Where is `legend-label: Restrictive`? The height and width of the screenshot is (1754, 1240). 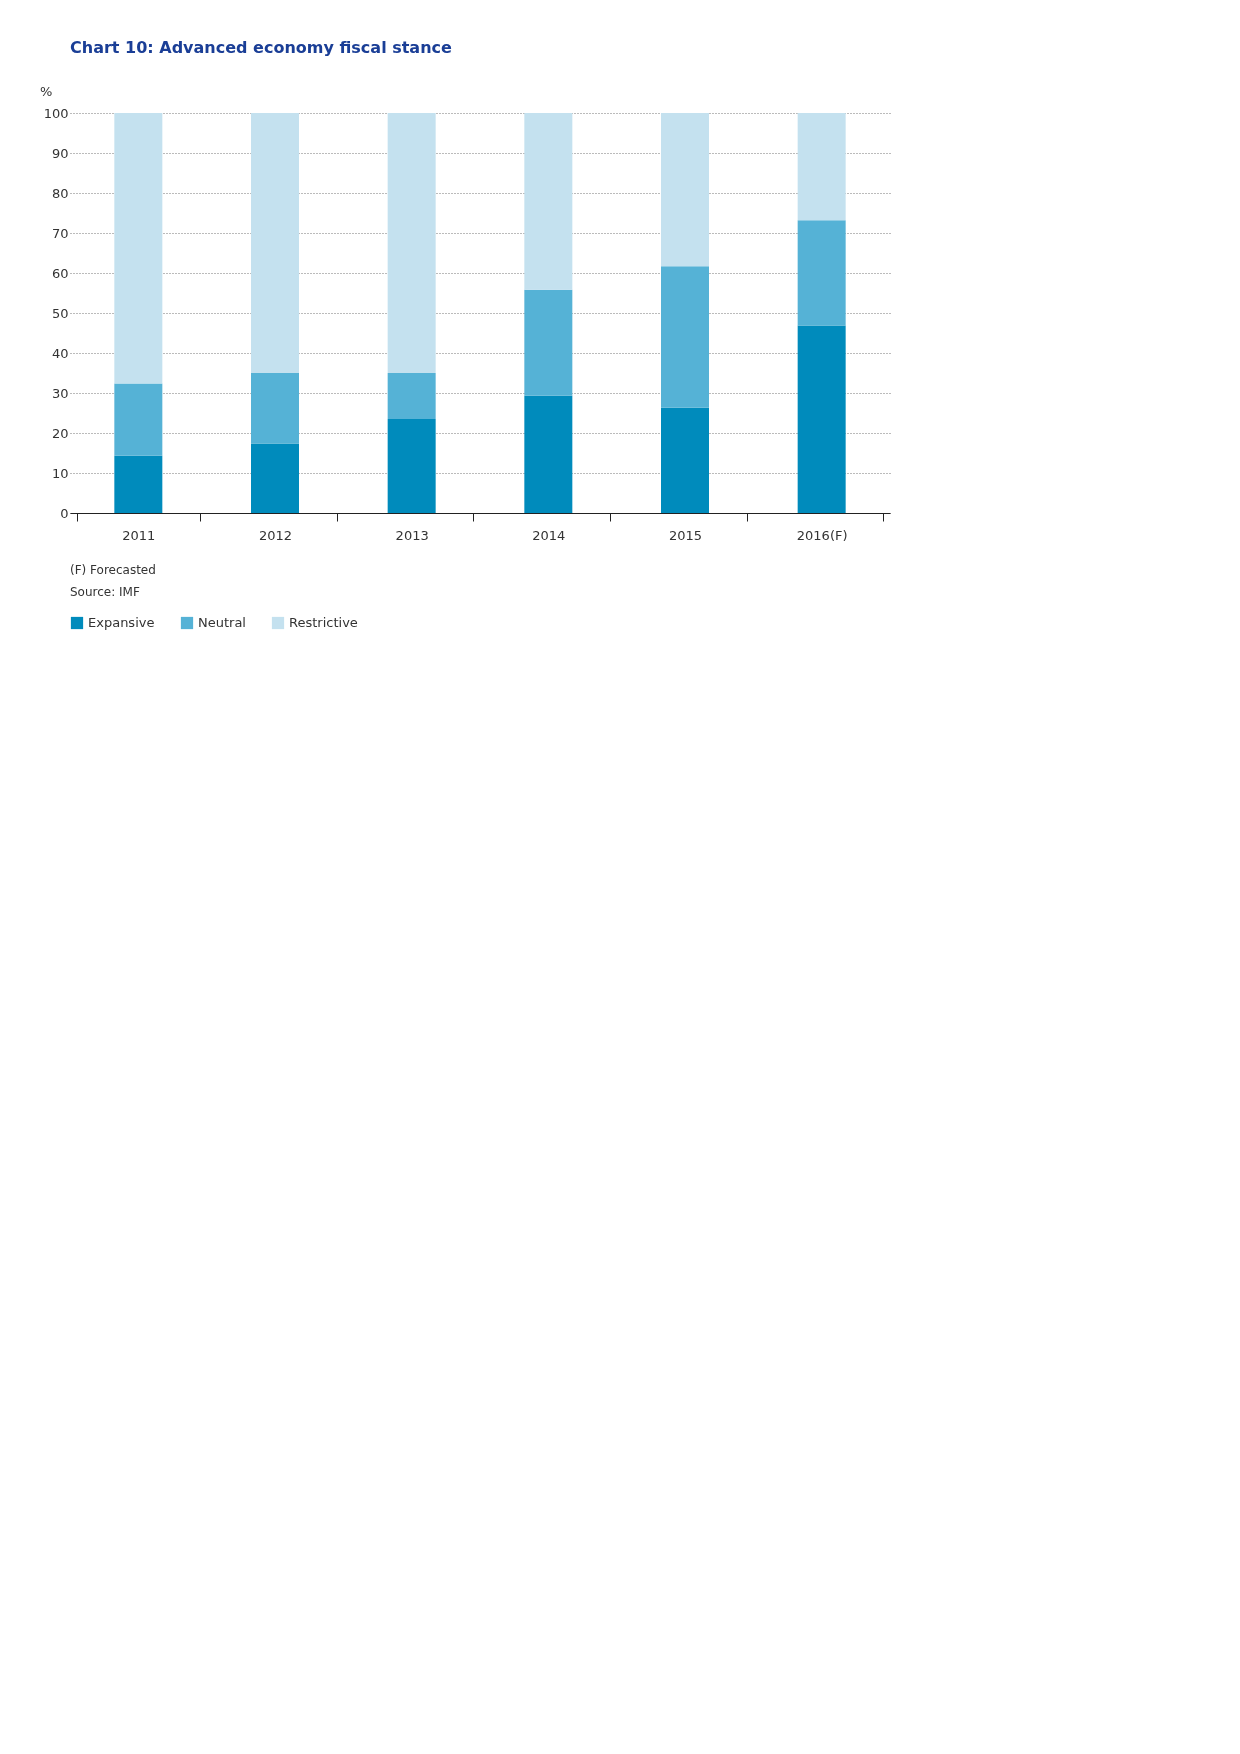 legend-label: Restrictive is located at coordinates (323, 622).